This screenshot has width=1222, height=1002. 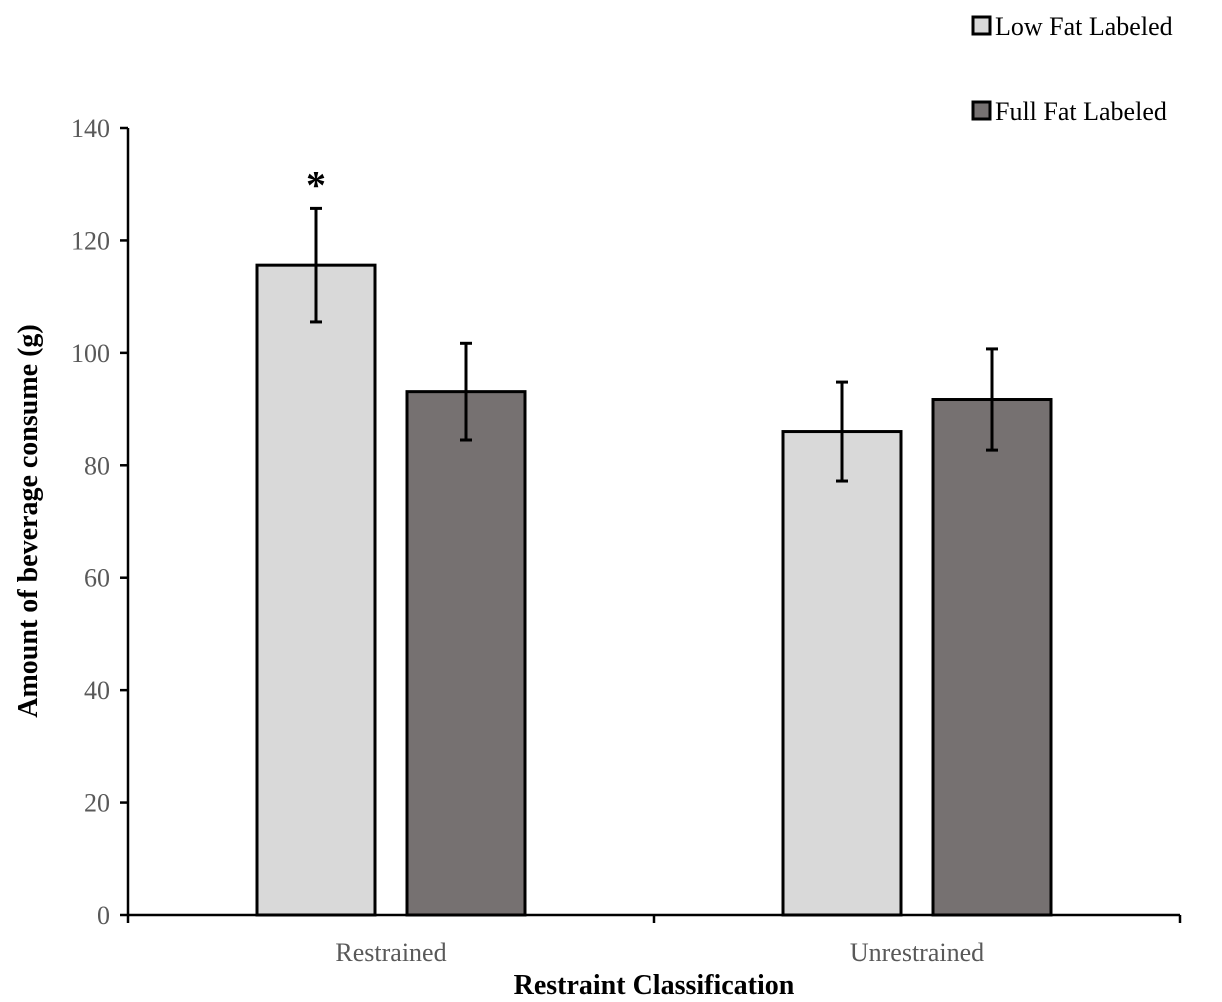 I want to click on y-tick-label-120: 120, so click(x=90, y=240).